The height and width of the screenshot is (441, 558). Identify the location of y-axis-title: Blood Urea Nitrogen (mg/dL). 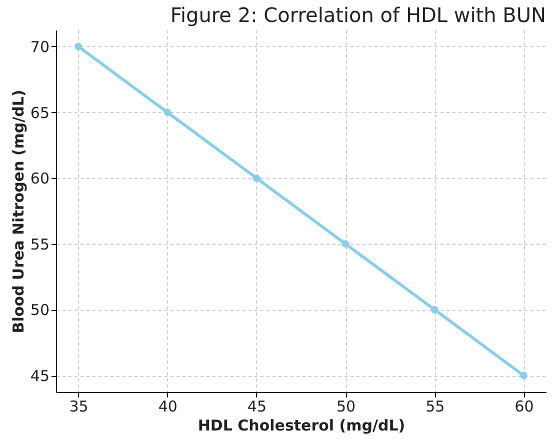
(18, 212).